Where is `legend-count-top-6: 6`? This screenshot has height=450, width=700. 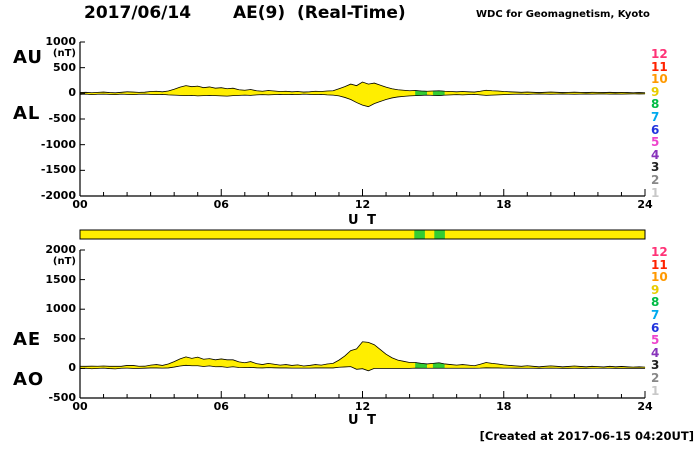
legend-count-top-6: 6 is located at coordinates (655, 129).